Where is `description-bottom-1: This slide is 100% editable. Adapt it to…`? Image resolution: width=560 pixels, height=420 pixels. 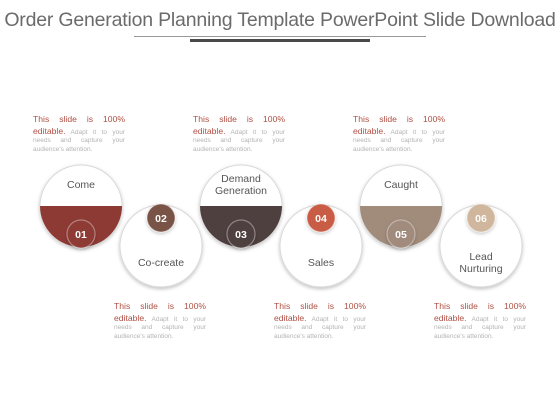 description-bottom-1: This slide is 100% editable. Adapt it to… is located at coordinates (160, 321).